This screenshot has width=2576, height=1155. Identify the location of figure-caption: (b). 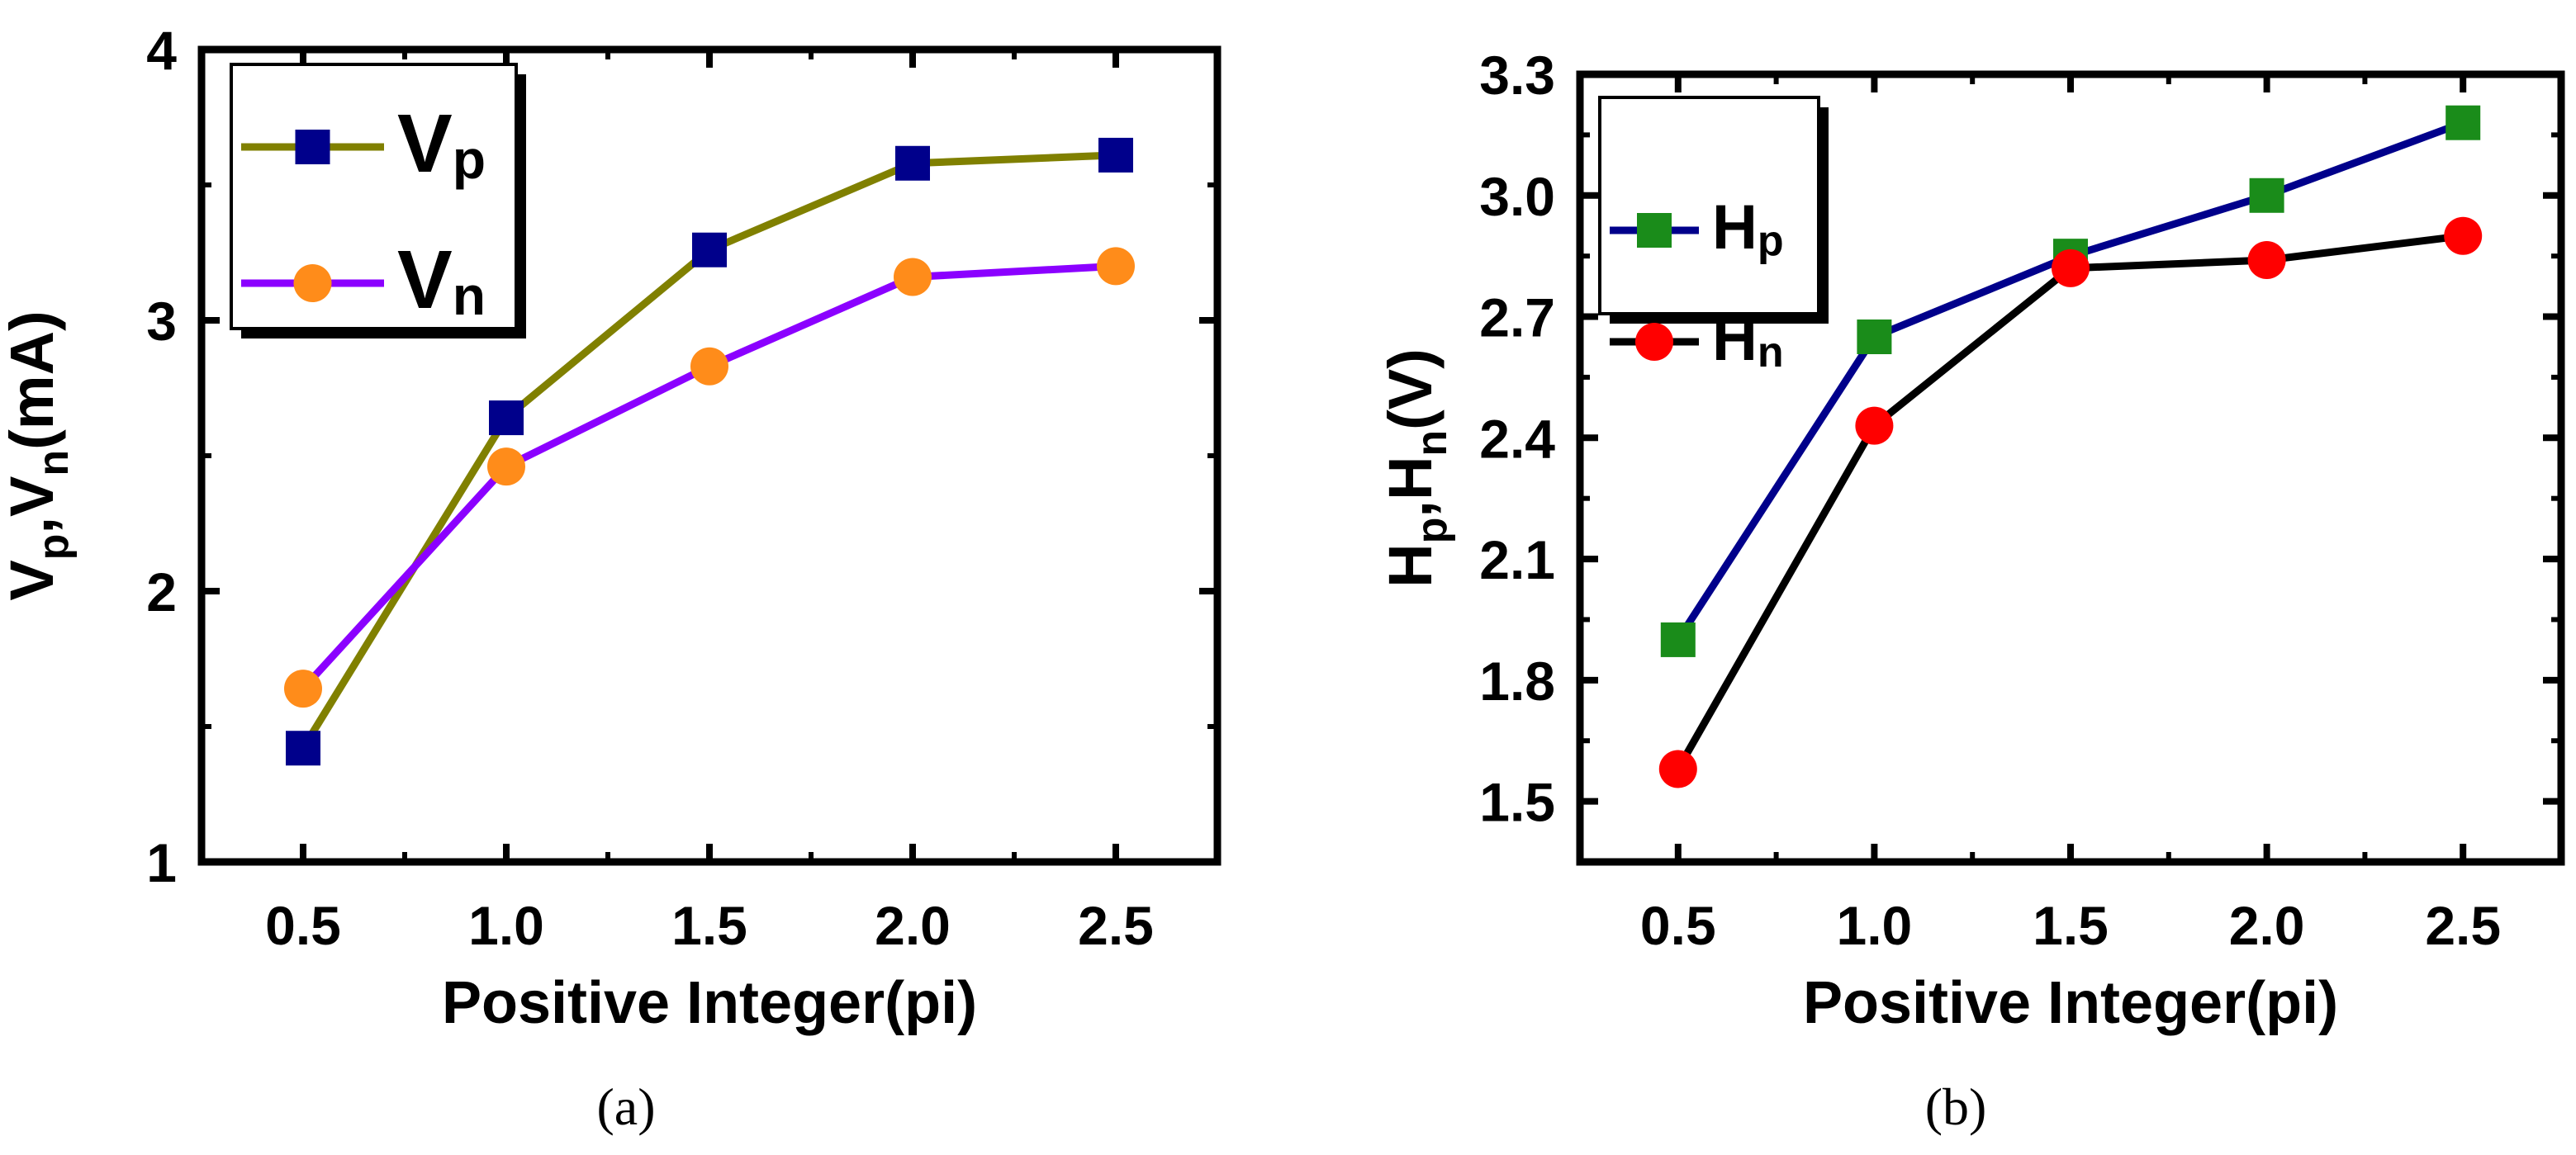
(1956, 1106).